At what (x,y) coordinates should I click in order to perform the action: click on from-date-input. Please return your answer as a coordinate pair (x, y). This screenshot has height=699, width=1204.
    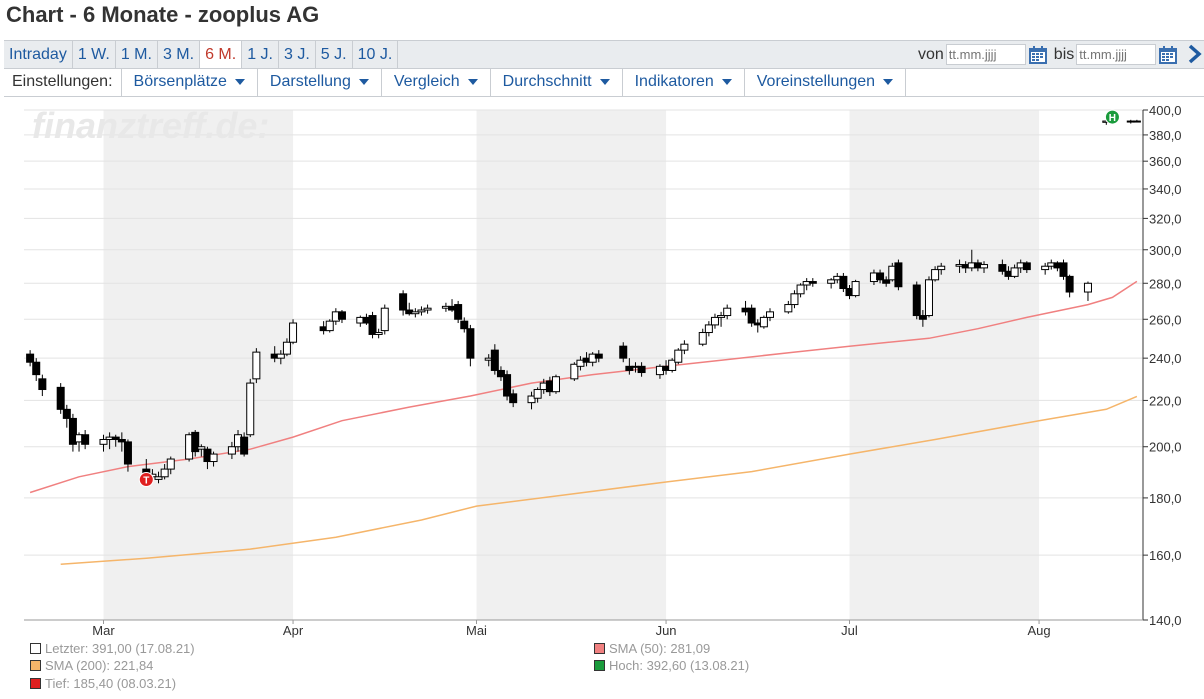
    Looking at the image, I should click on (985, 54).